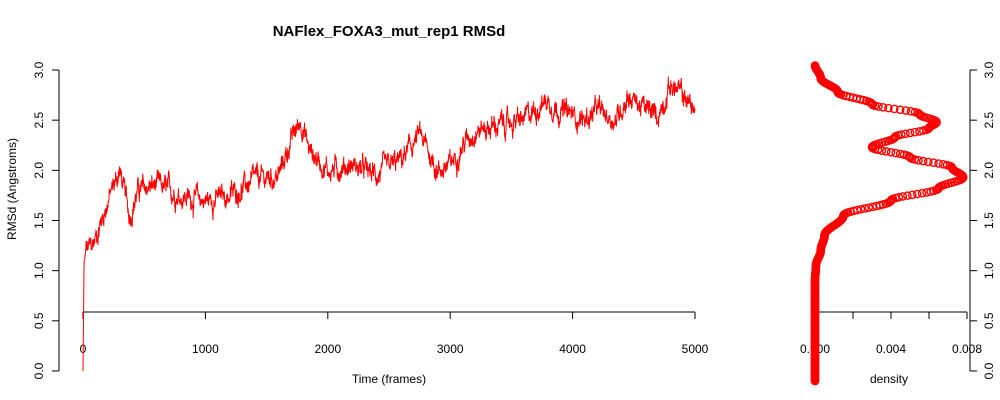 This screenshot has height=400, width=1000. Describe the element at coordinates (327, 349) in the screenshot. I see `x-tick-label: 2000` at that location.